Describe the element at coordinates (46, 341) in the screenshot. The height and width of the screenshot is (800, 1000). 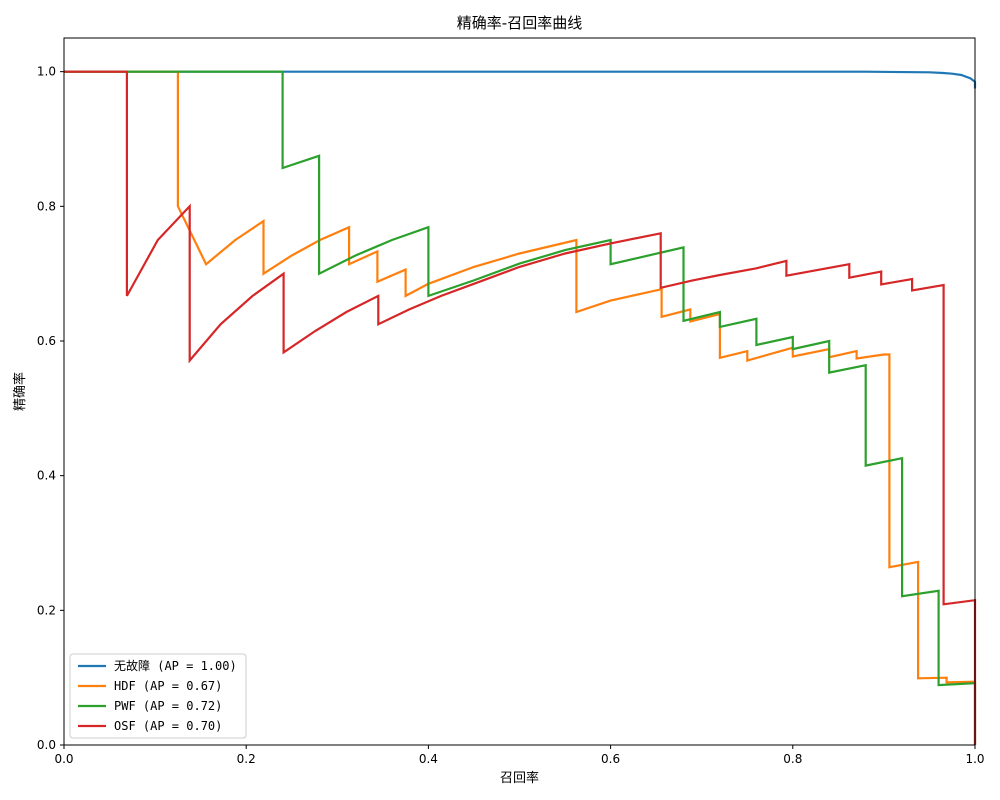
I see `y-tick-label: 0.6` at that location.